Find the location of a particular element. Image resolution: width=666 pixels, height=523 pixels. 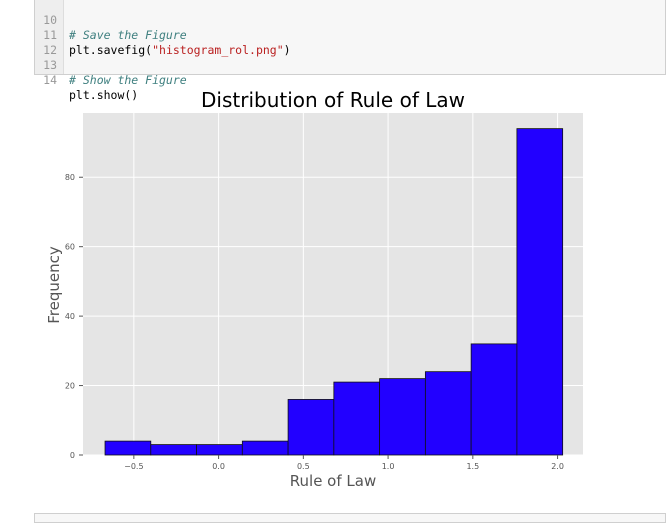

code-line: 14 plt.show() is located at coordinates (350, 80).